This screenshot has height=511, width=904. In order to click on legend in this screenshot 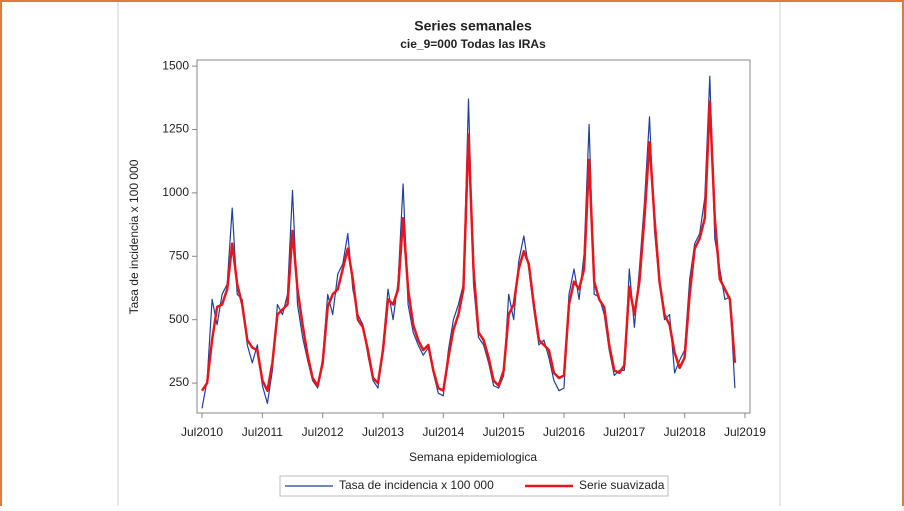, I will do `click(474, 486)`.